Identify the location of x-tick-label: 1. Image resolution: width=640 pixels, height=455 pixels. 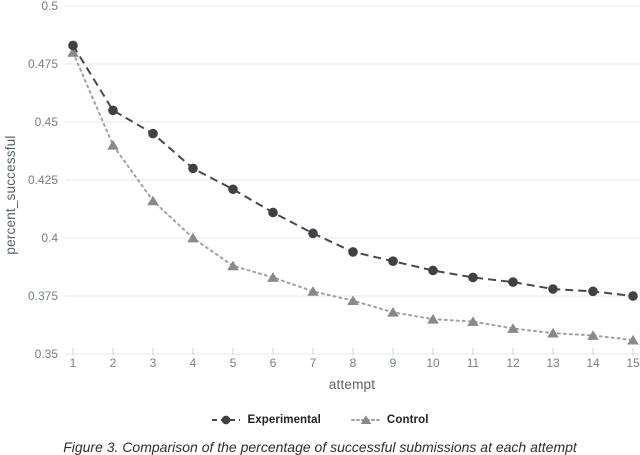
(73, 363).